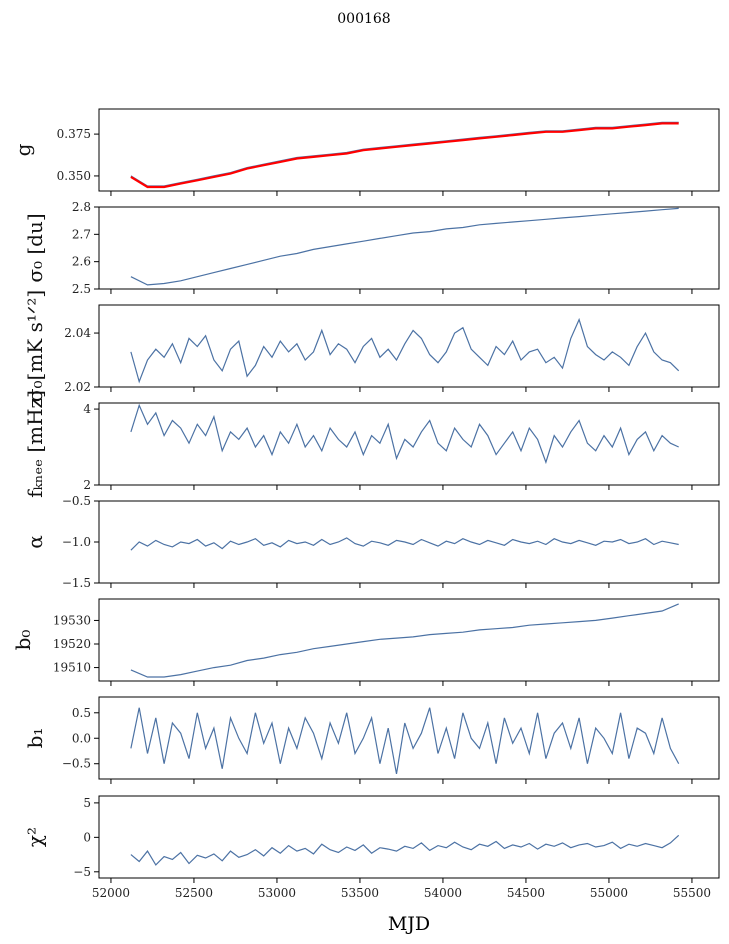 The image size is (729, 944). Describe the element at coordinates (87, 409) in the screenshot. I see `y-tick-label: 4` at that location.